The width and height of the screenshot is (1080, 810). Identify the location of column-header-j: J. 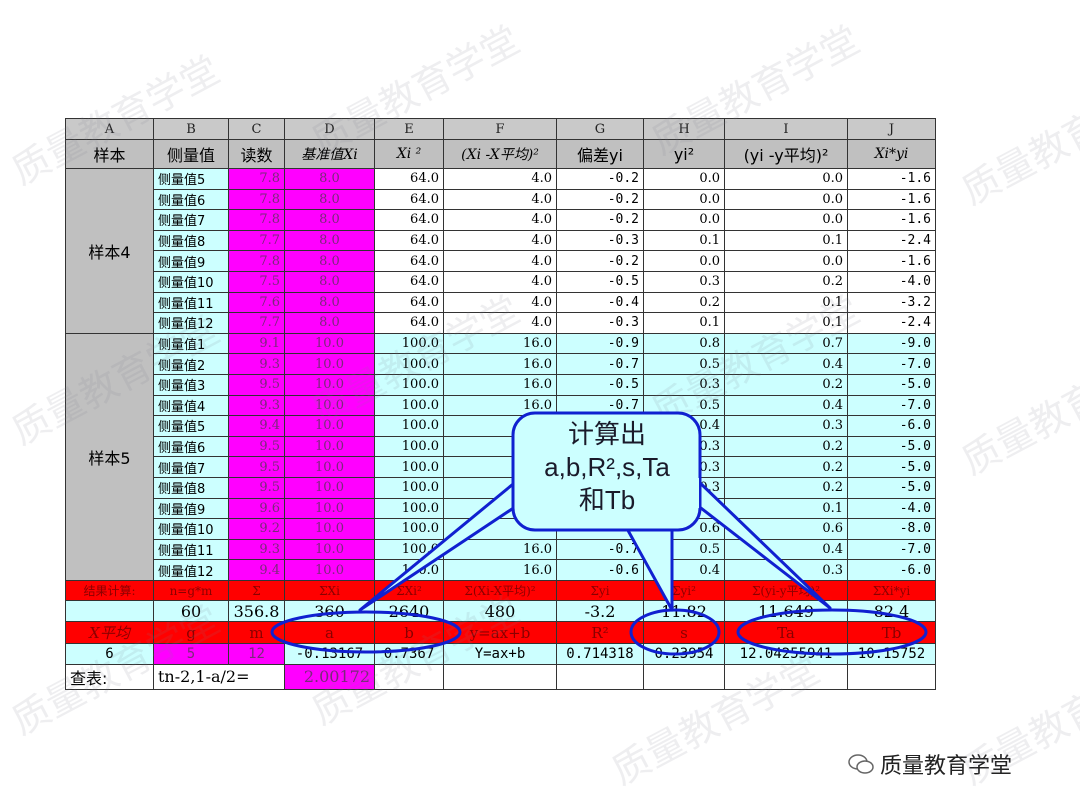
(891, 129).